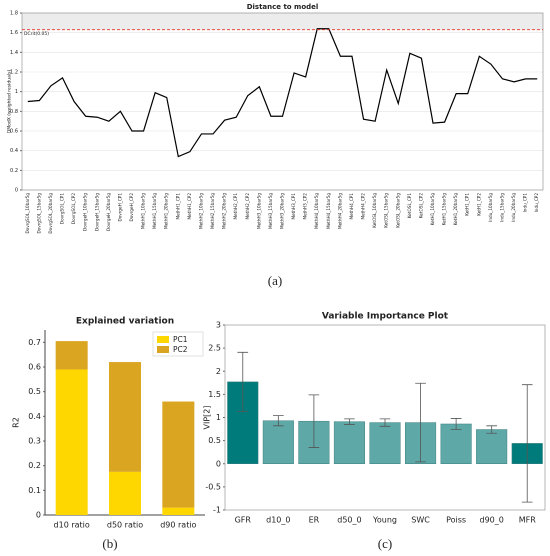  I want to click on x-tick-label: MethH2_15bar5g, so click(212, 211).